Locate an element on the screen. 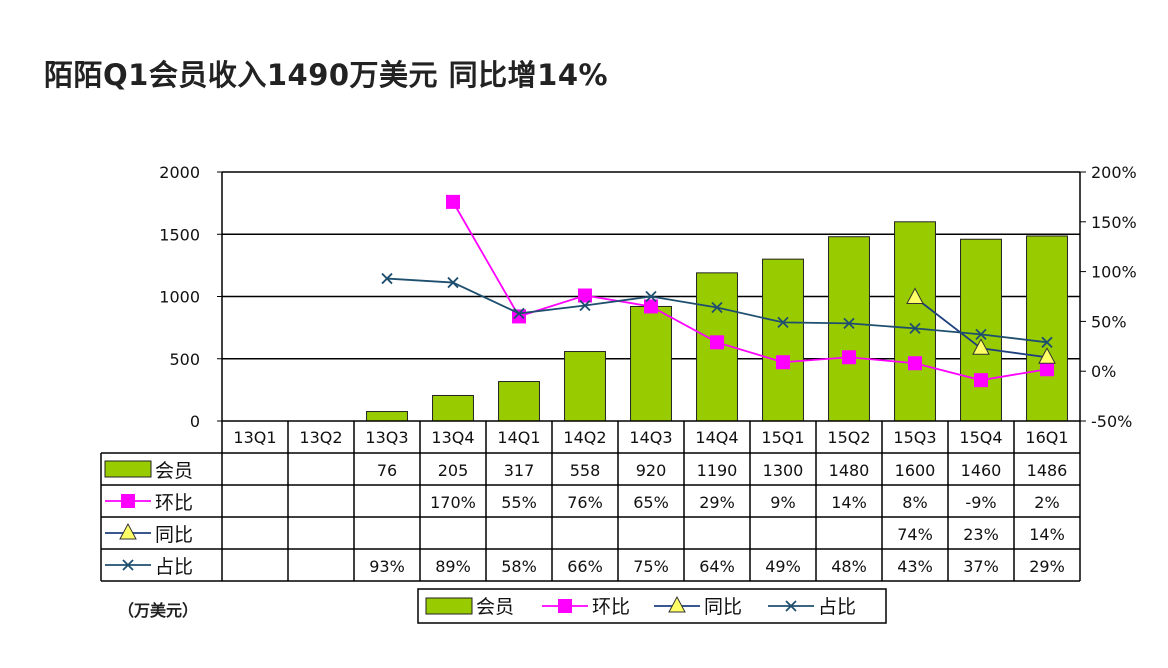  data-label-环比-15Q2: 14% is located at coordinates (849, 502).